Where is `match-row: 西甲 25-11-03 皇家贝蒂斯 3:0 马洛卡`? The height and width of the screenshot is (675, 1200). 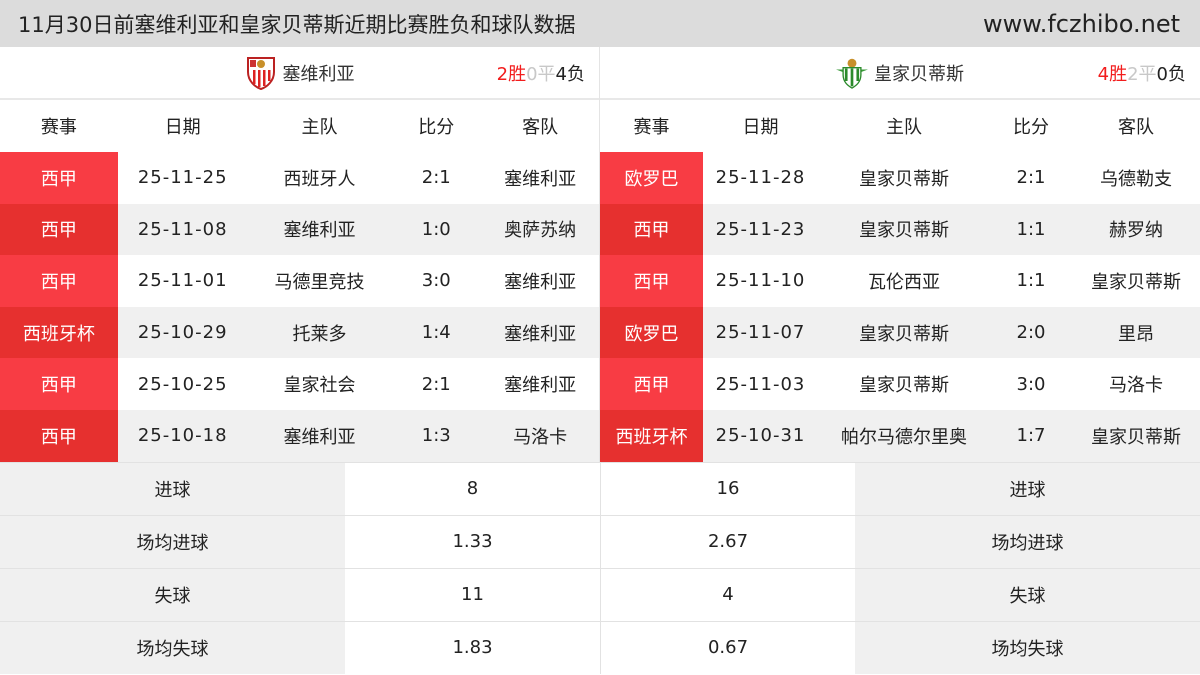 match-row: 西甲 25-11-03 皇家贝蒂斯 3:0 马洛卡 is located at coordinates (900, 384).